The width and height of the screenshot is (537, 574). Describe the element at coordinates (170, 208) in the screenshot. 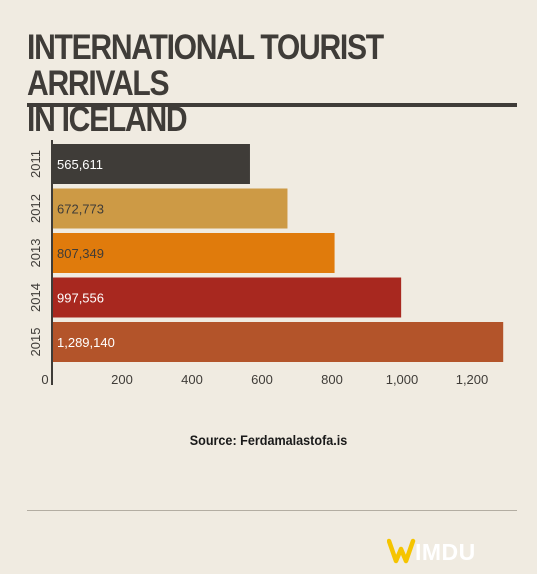

I see `bar-2012` at that location.